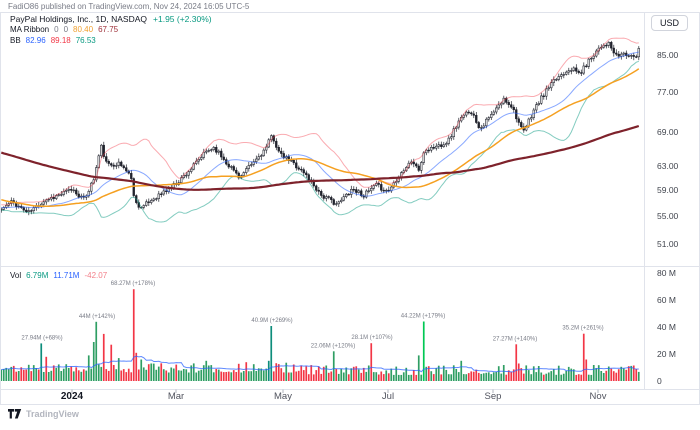 The width and height of the screenshot is (700, 430). I want to click on svg-text: 27.94M (+68%), so click(41, 338).